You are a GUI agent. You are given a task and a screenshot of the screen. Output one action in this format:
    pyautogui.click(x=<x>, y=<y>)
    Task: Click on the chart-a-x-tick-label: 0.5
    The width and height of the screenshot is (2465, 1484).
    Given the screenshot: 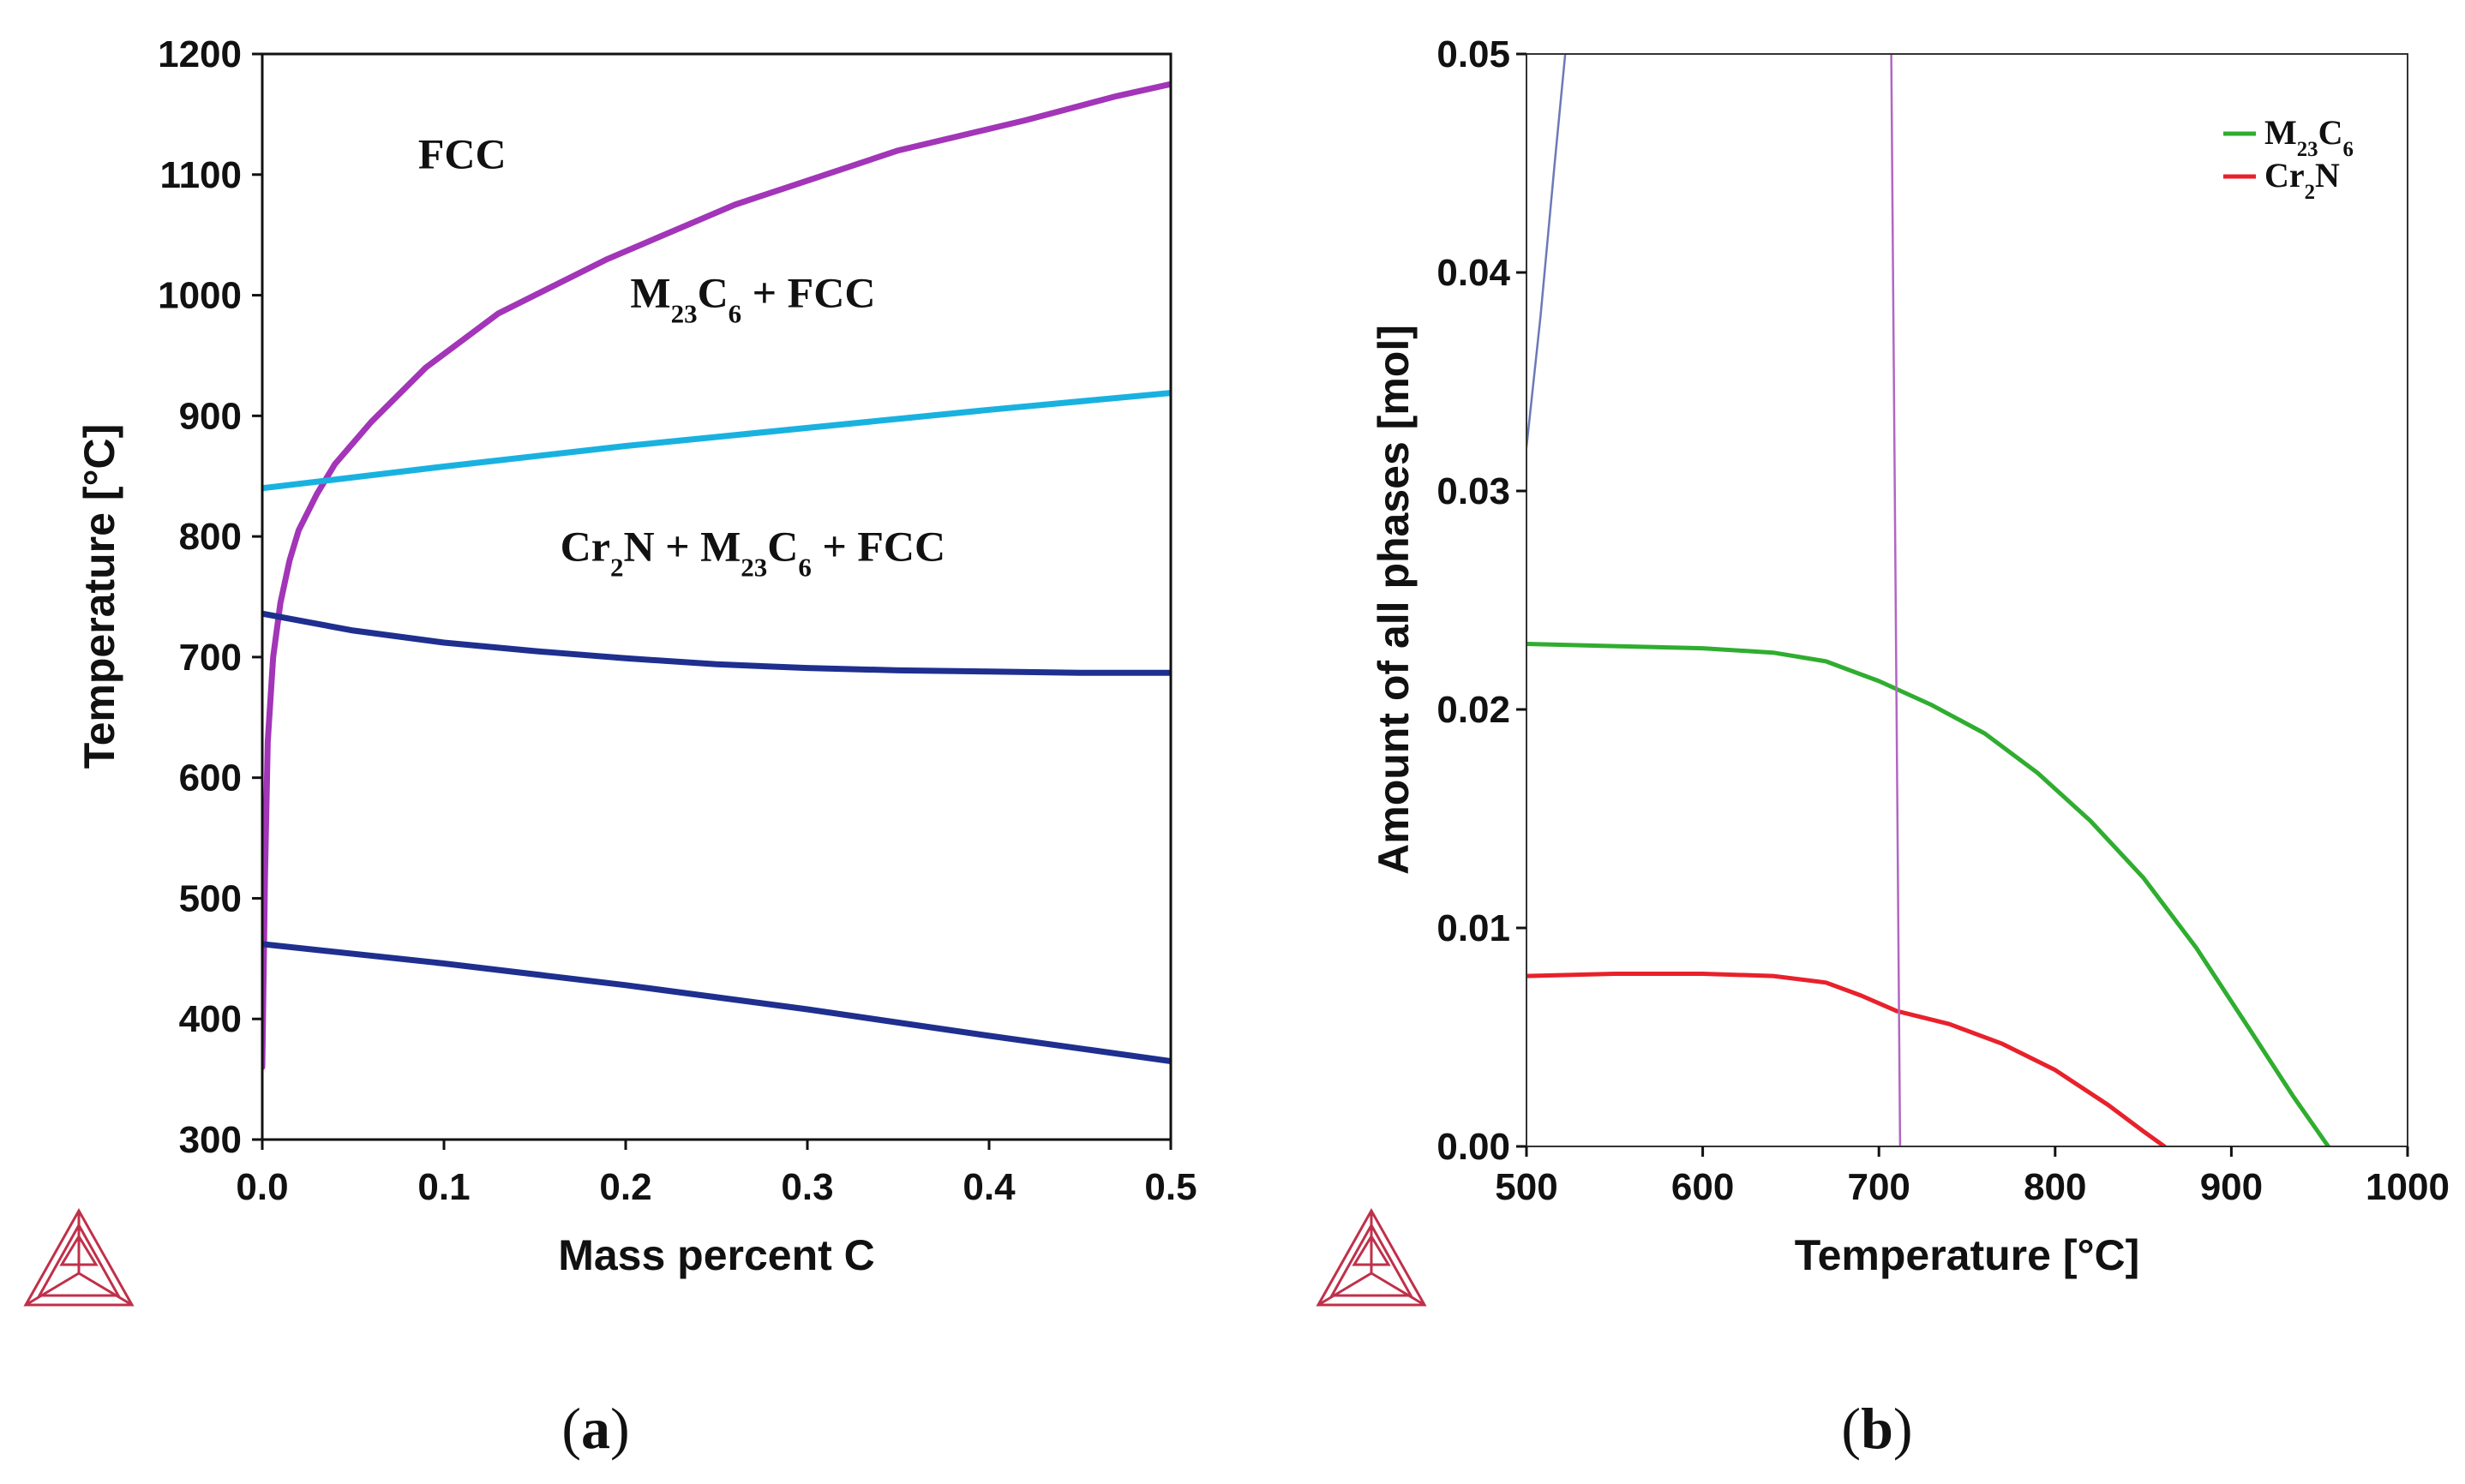 What is the action you would take?
    pyautogui.click(x=1170, y=1187)
    